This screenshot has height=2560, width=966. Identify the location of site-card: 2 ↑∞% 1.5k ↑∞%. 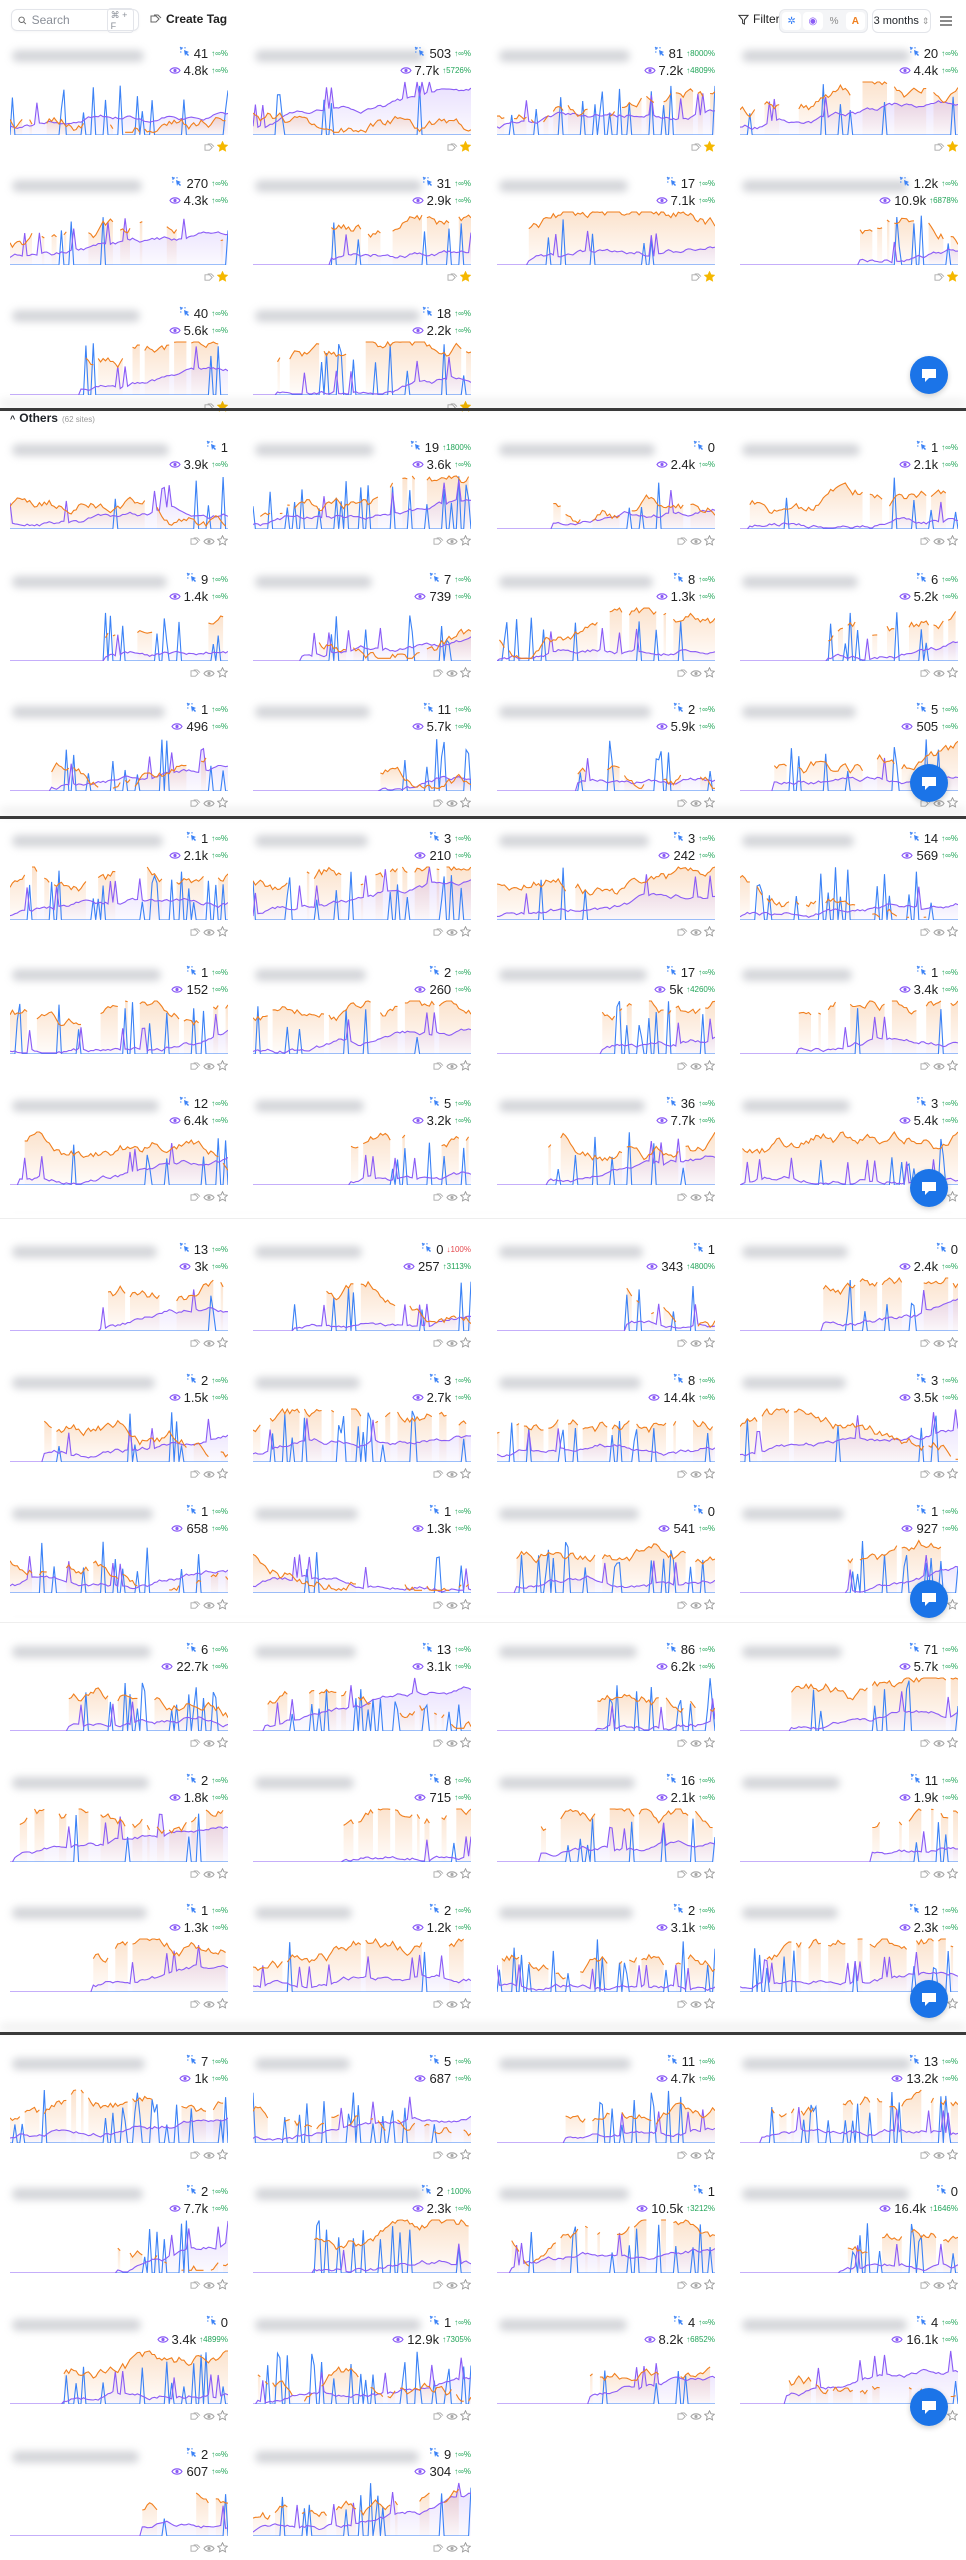
(120, 1426).